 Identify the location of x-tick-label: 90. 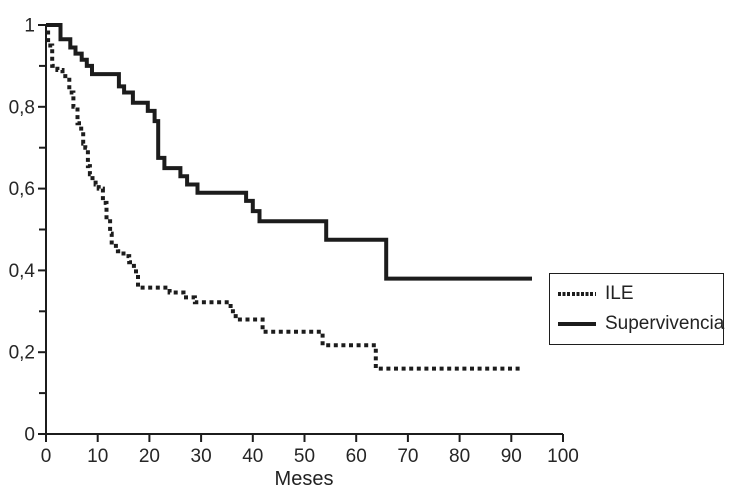
(511, 456).